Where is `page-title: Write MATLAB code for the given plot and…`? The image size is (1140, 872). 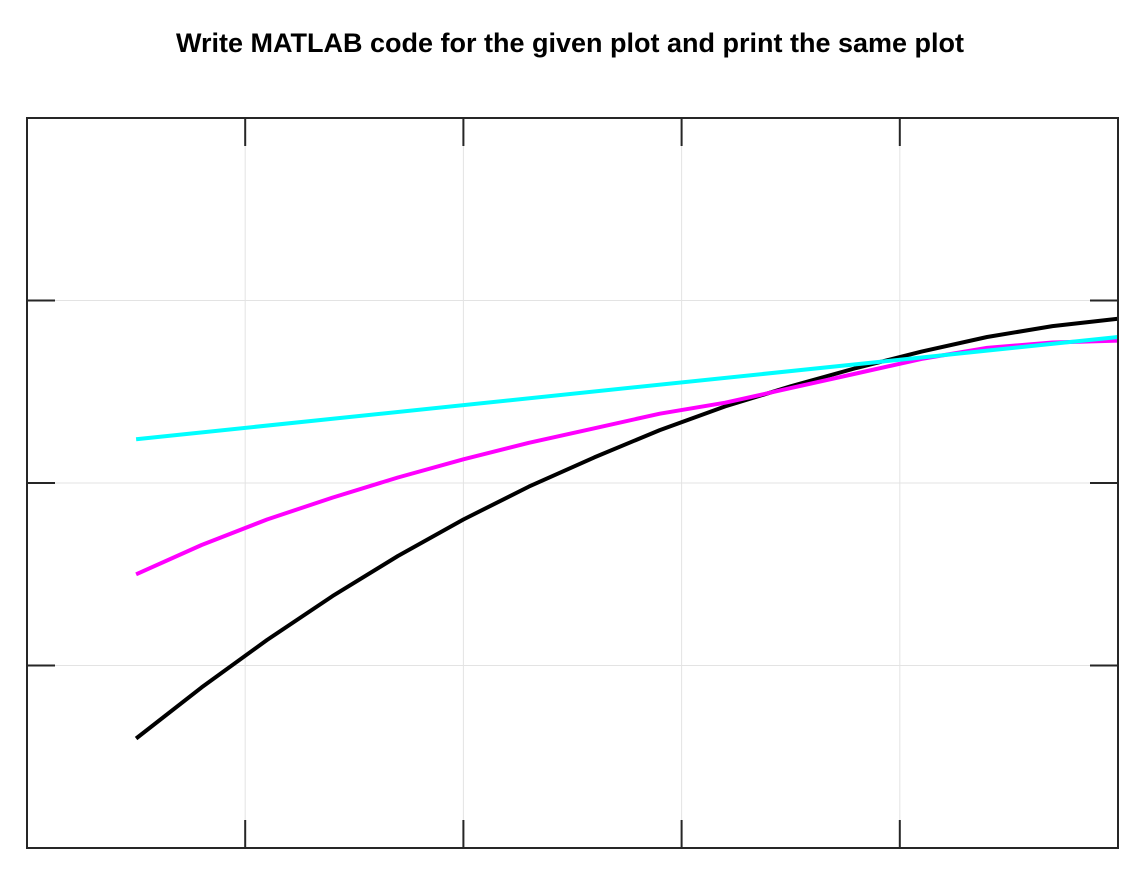 page-title: Write MATLAB code for the given plot and… is located at coordinates (570, 43).